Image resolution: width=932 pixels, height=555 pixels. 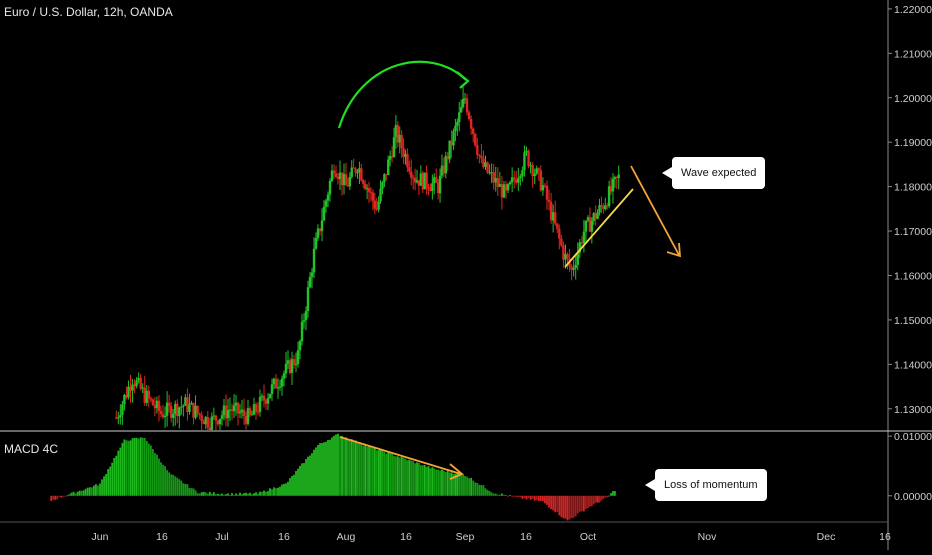 I want to click on price-tick-label: 1.21000, so click(x=913, y=54).